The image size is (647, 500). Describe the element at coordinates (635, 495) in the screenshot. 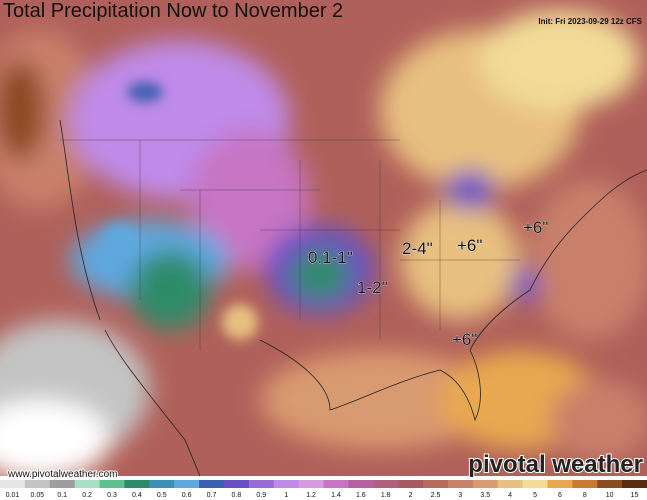

I see `legend-label: 15` at that location.